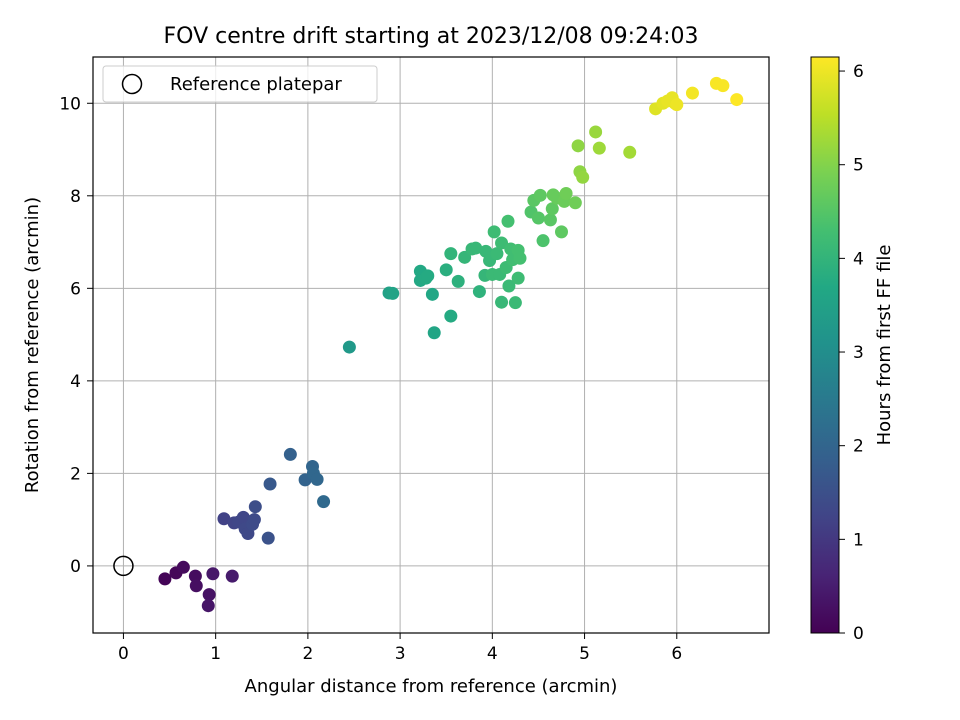 Image resolution: width=960 pixels, height=720 pixels. Describe the element at coordinates (76, 335) in the screenshot. I see `y-axis-ticks: 0 2 4 6 8 10` at that location.